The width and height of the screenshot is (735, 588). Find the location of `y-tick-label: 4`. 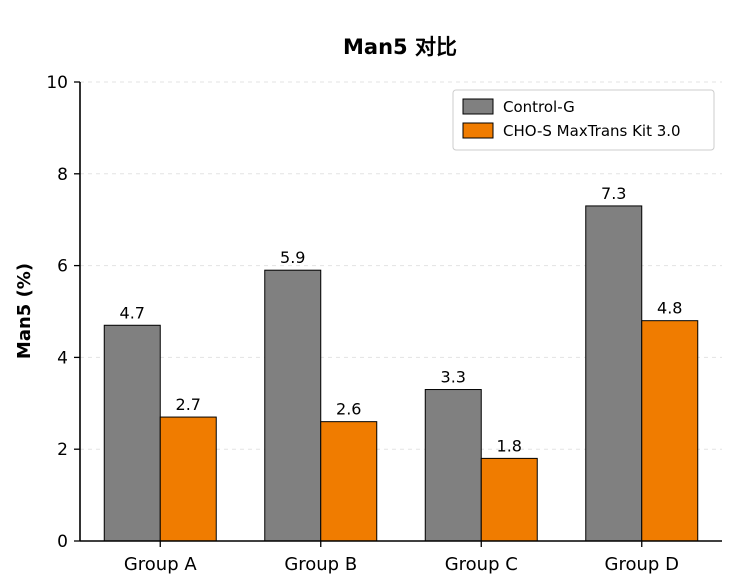

y-tick-label: 4 is located at coordinates (62, 358).